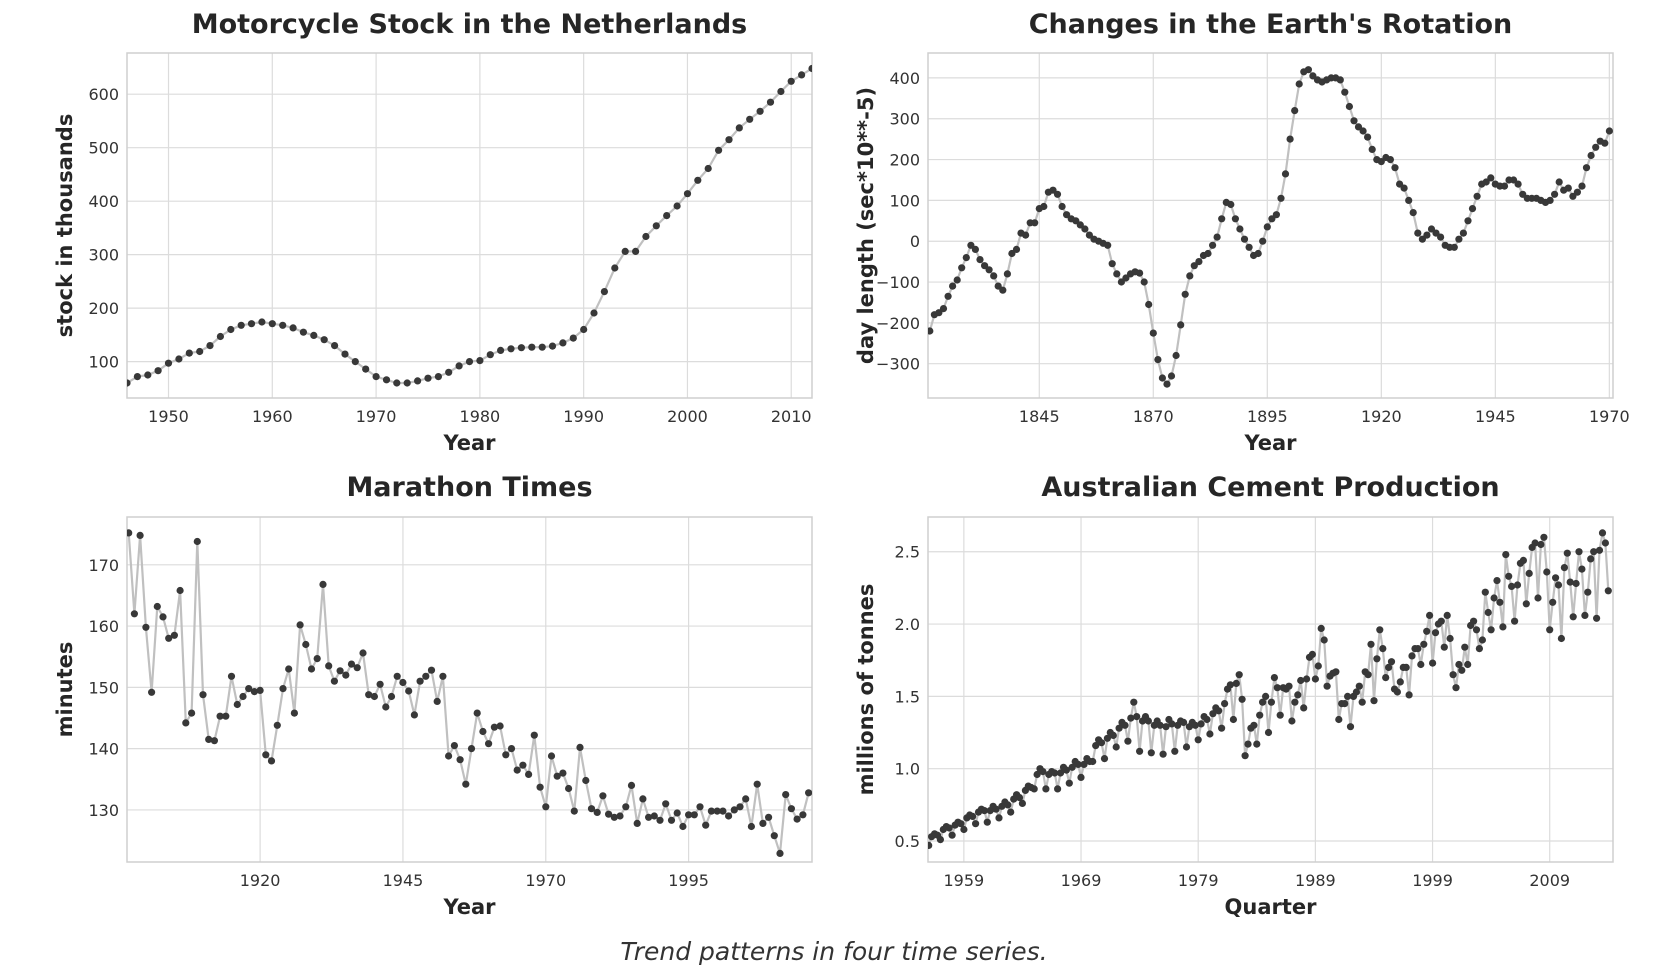  Describe the element at coordinates (480, 416) in the screenshot. I see `x-tick-label: 1980` at that location.